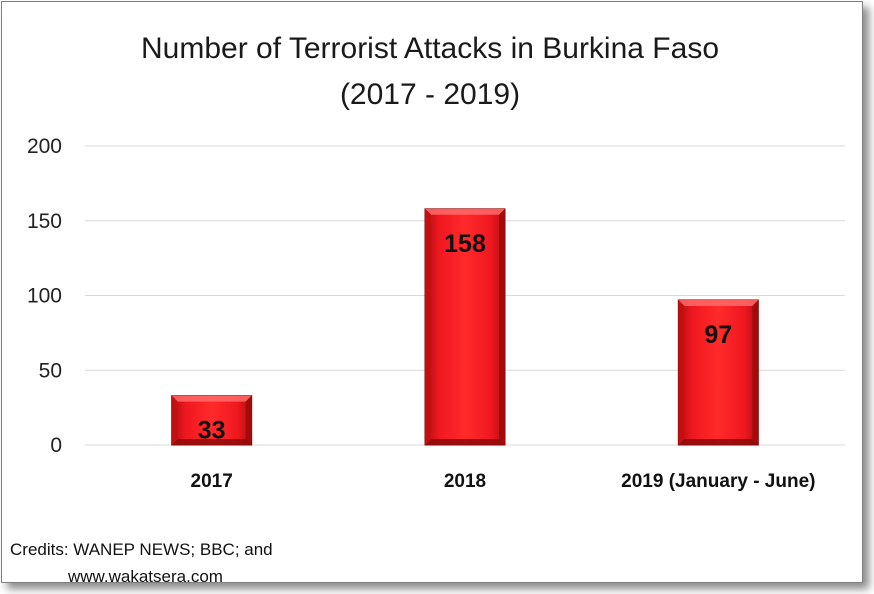 The height and width of the screenshot is (594, 874). What do you see at coordinates (212, 481) in the screenshot?
I see `x-category-label-0: 2017` at bounding box center [212, 481].